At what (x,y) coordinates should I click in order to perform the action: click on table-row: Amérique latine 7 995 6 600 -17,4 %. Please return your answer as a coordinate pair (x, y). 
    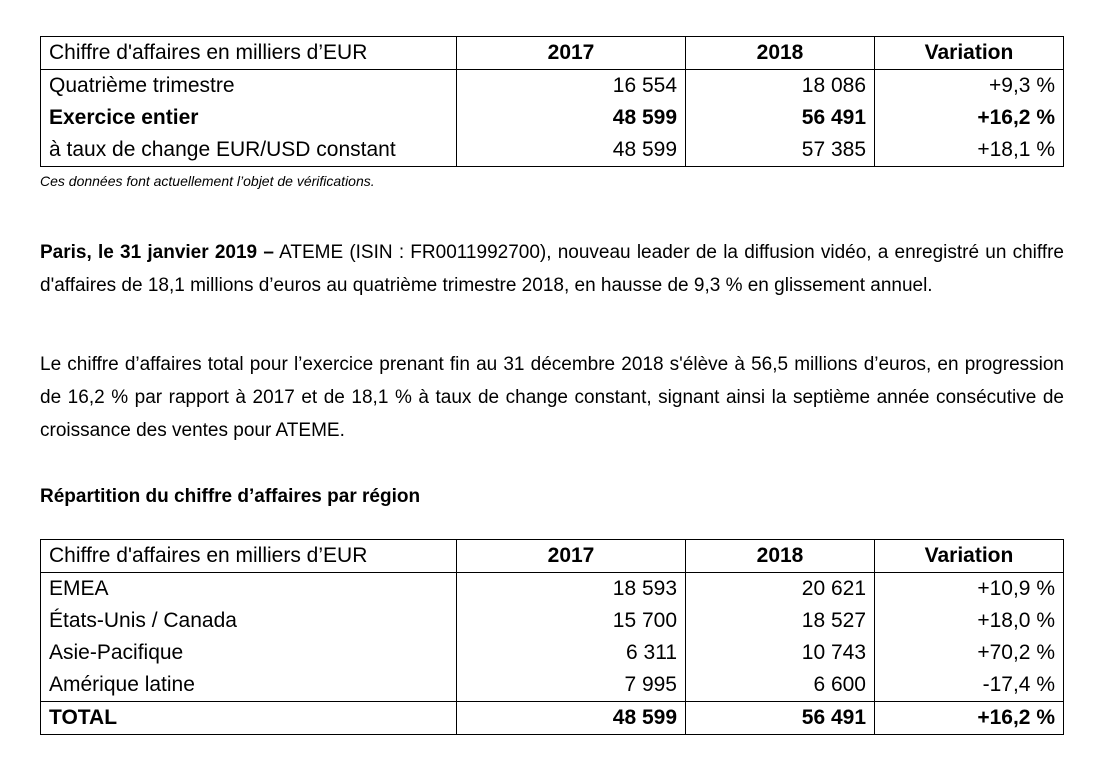
    Looking at the image, I should click on (552, 685).